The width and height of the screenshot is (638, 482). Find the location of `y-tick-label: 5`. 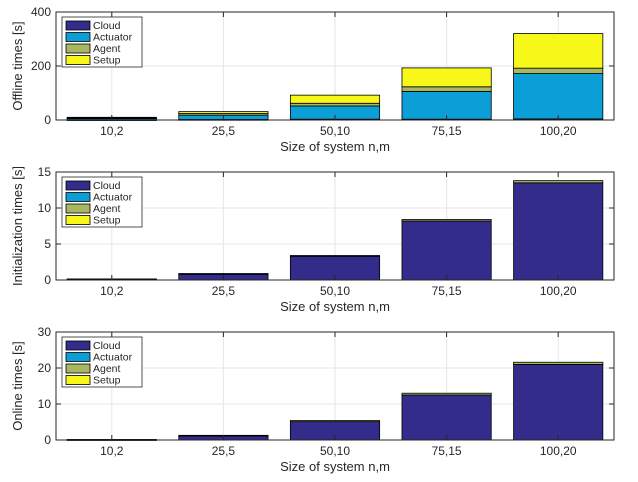

y-tick-label: 5 is located at coordinates (47, 244).